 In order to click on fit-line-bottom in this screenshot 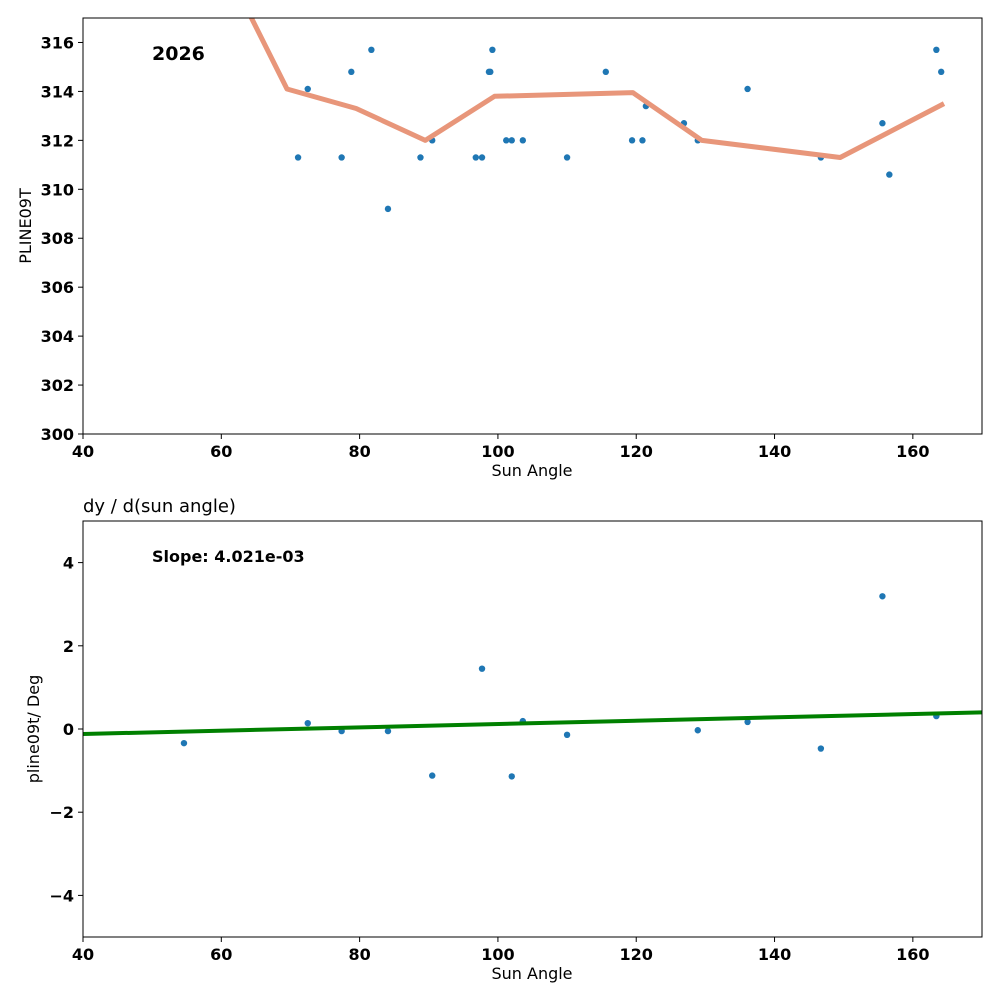, I will do `click(532, 723)`.